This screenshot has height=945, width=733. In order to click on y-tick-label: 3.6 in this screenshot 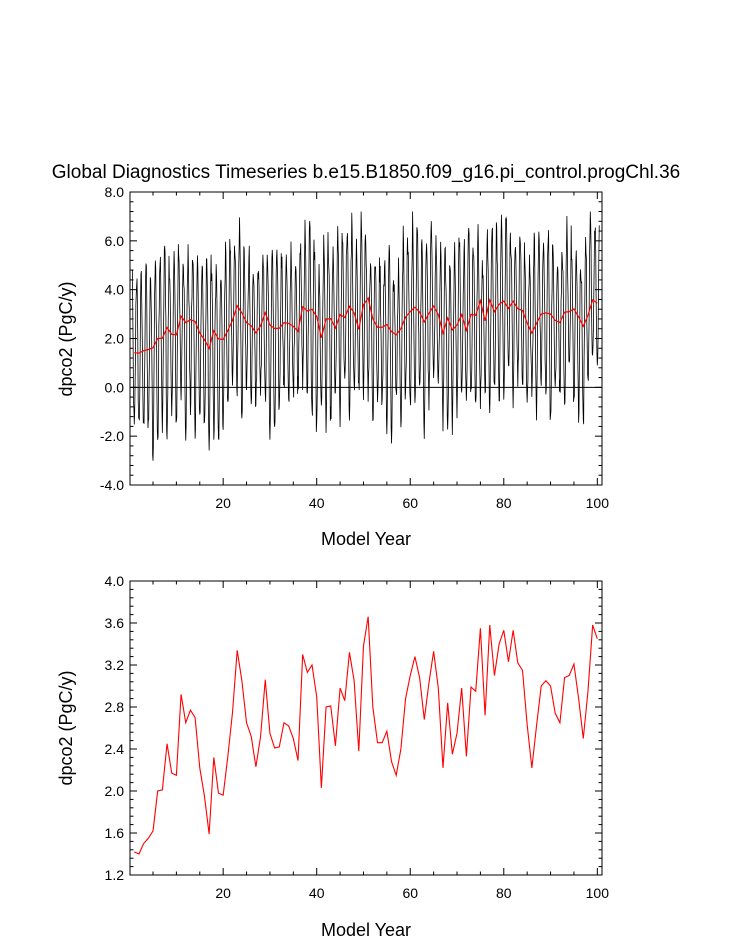, I will do `click(115, 623)`.